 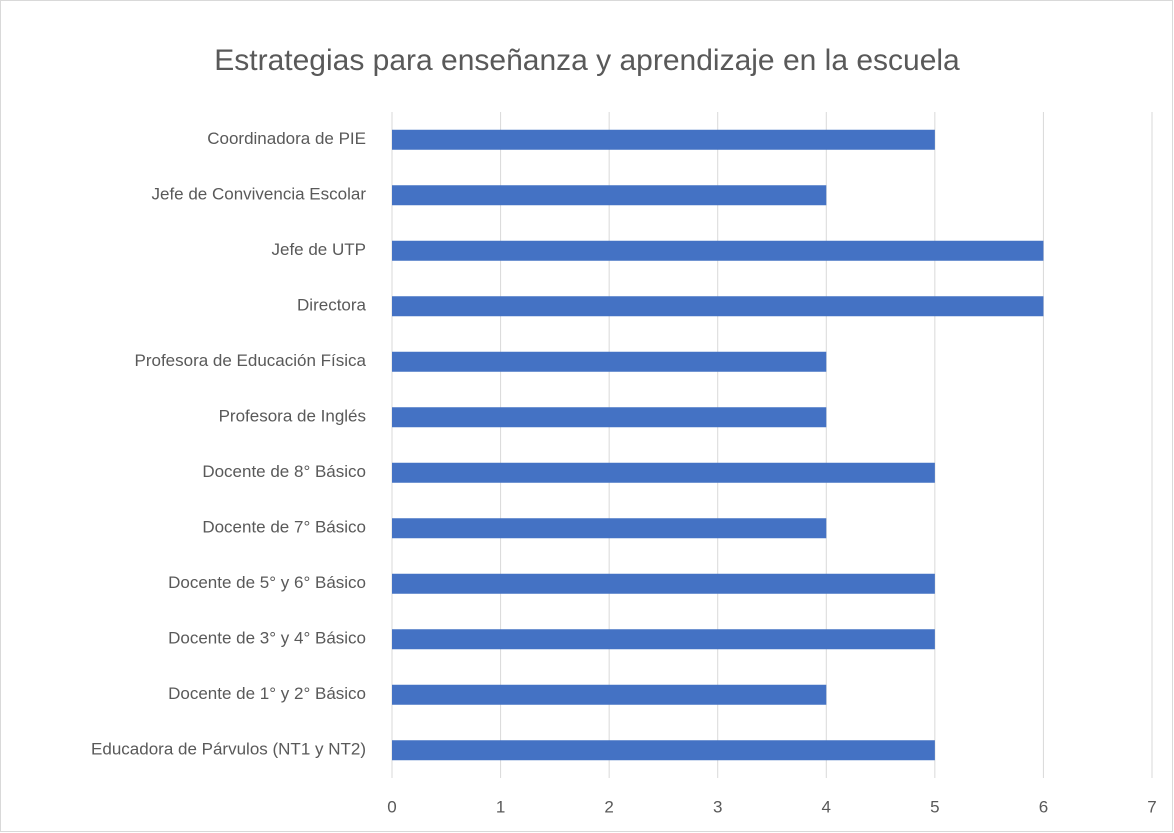 What do you see at coordinates (500, 806) in the screenshot?
I see `x-tick-label: 1` at bounding box center [500, 806].